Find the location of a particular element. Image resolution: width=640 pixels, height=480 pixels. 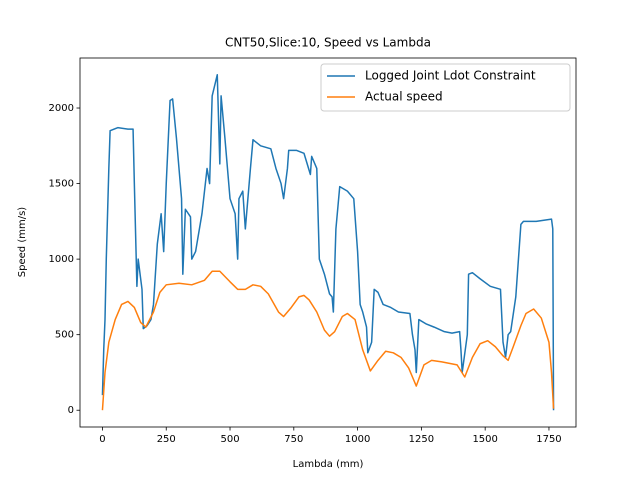

y-tick-label: 0 is located at coordinates (71, 410).